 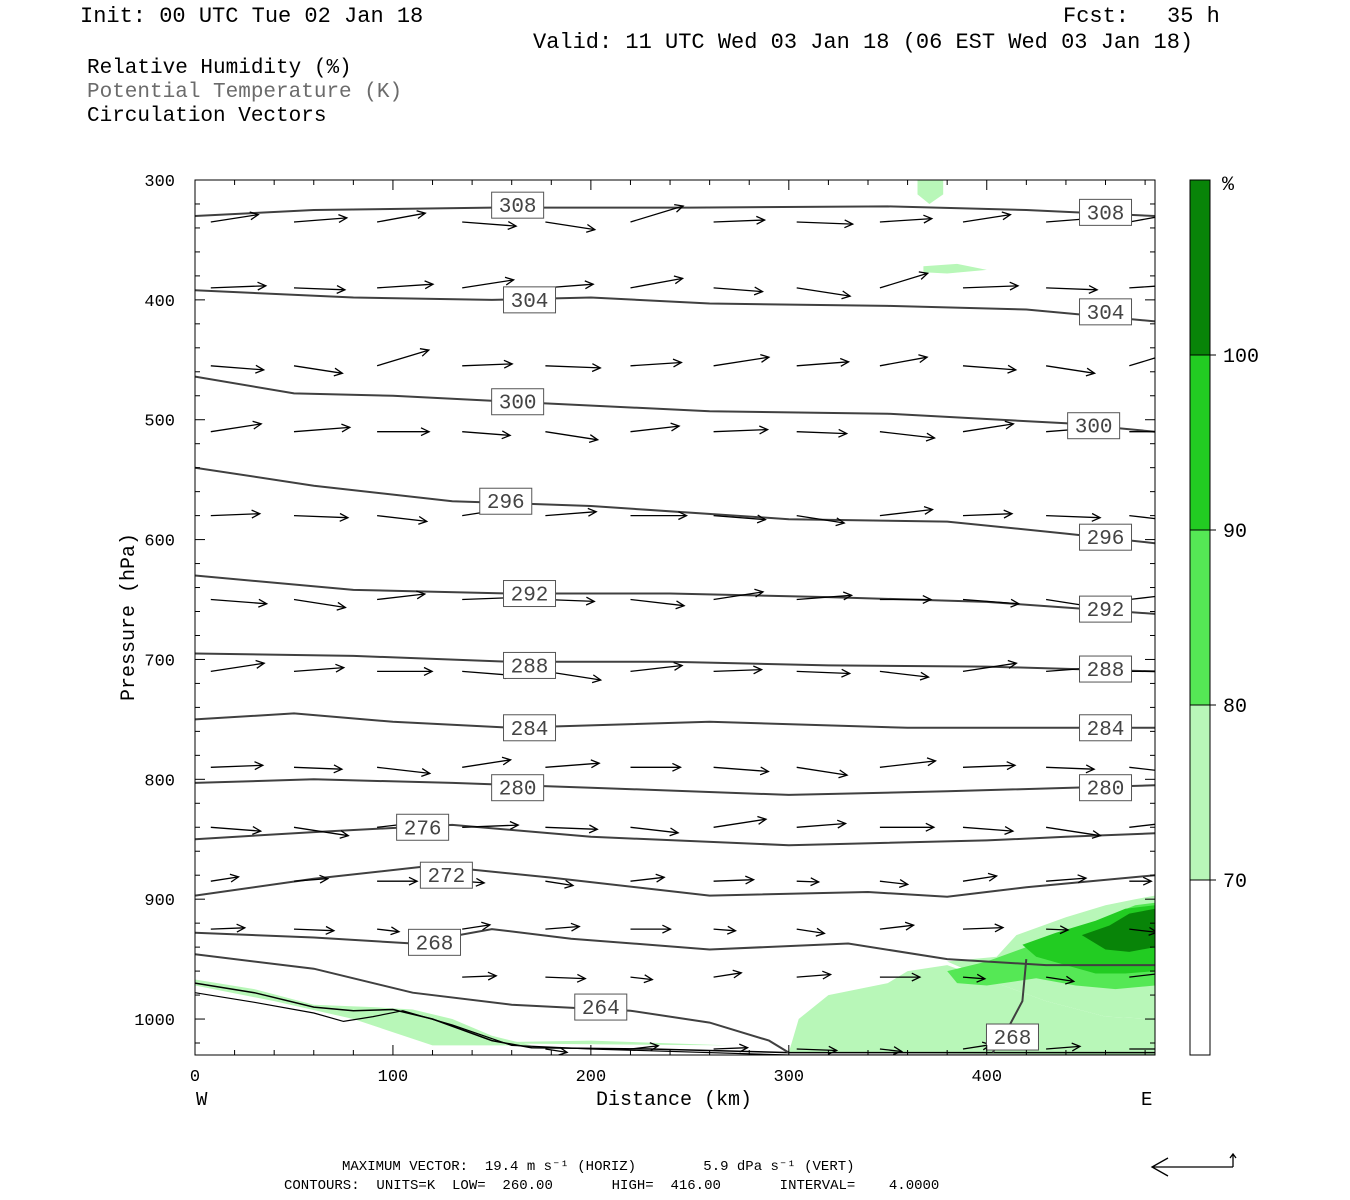 What do you see at coordinates (1224, 615) in the screenshot?
I see `colorbar: 100 90 80 70%` at bounding box center [1224, 615].